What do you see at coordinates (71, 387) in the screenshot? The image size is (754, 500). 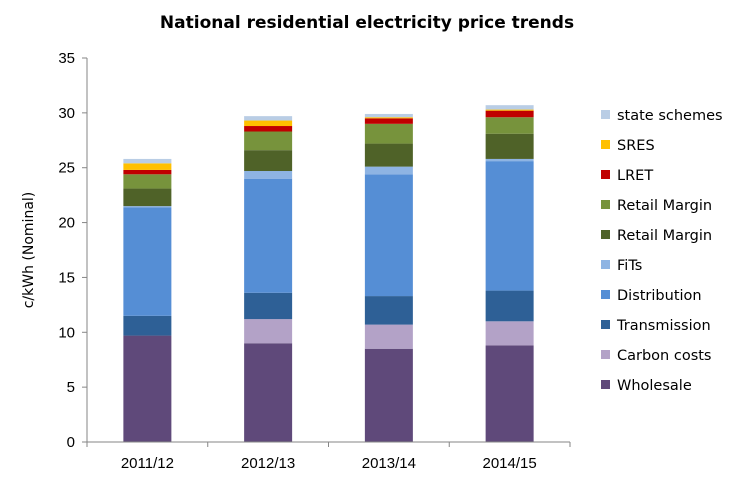 I see `y-tick-label: 5` at bounding box center [71, 387].